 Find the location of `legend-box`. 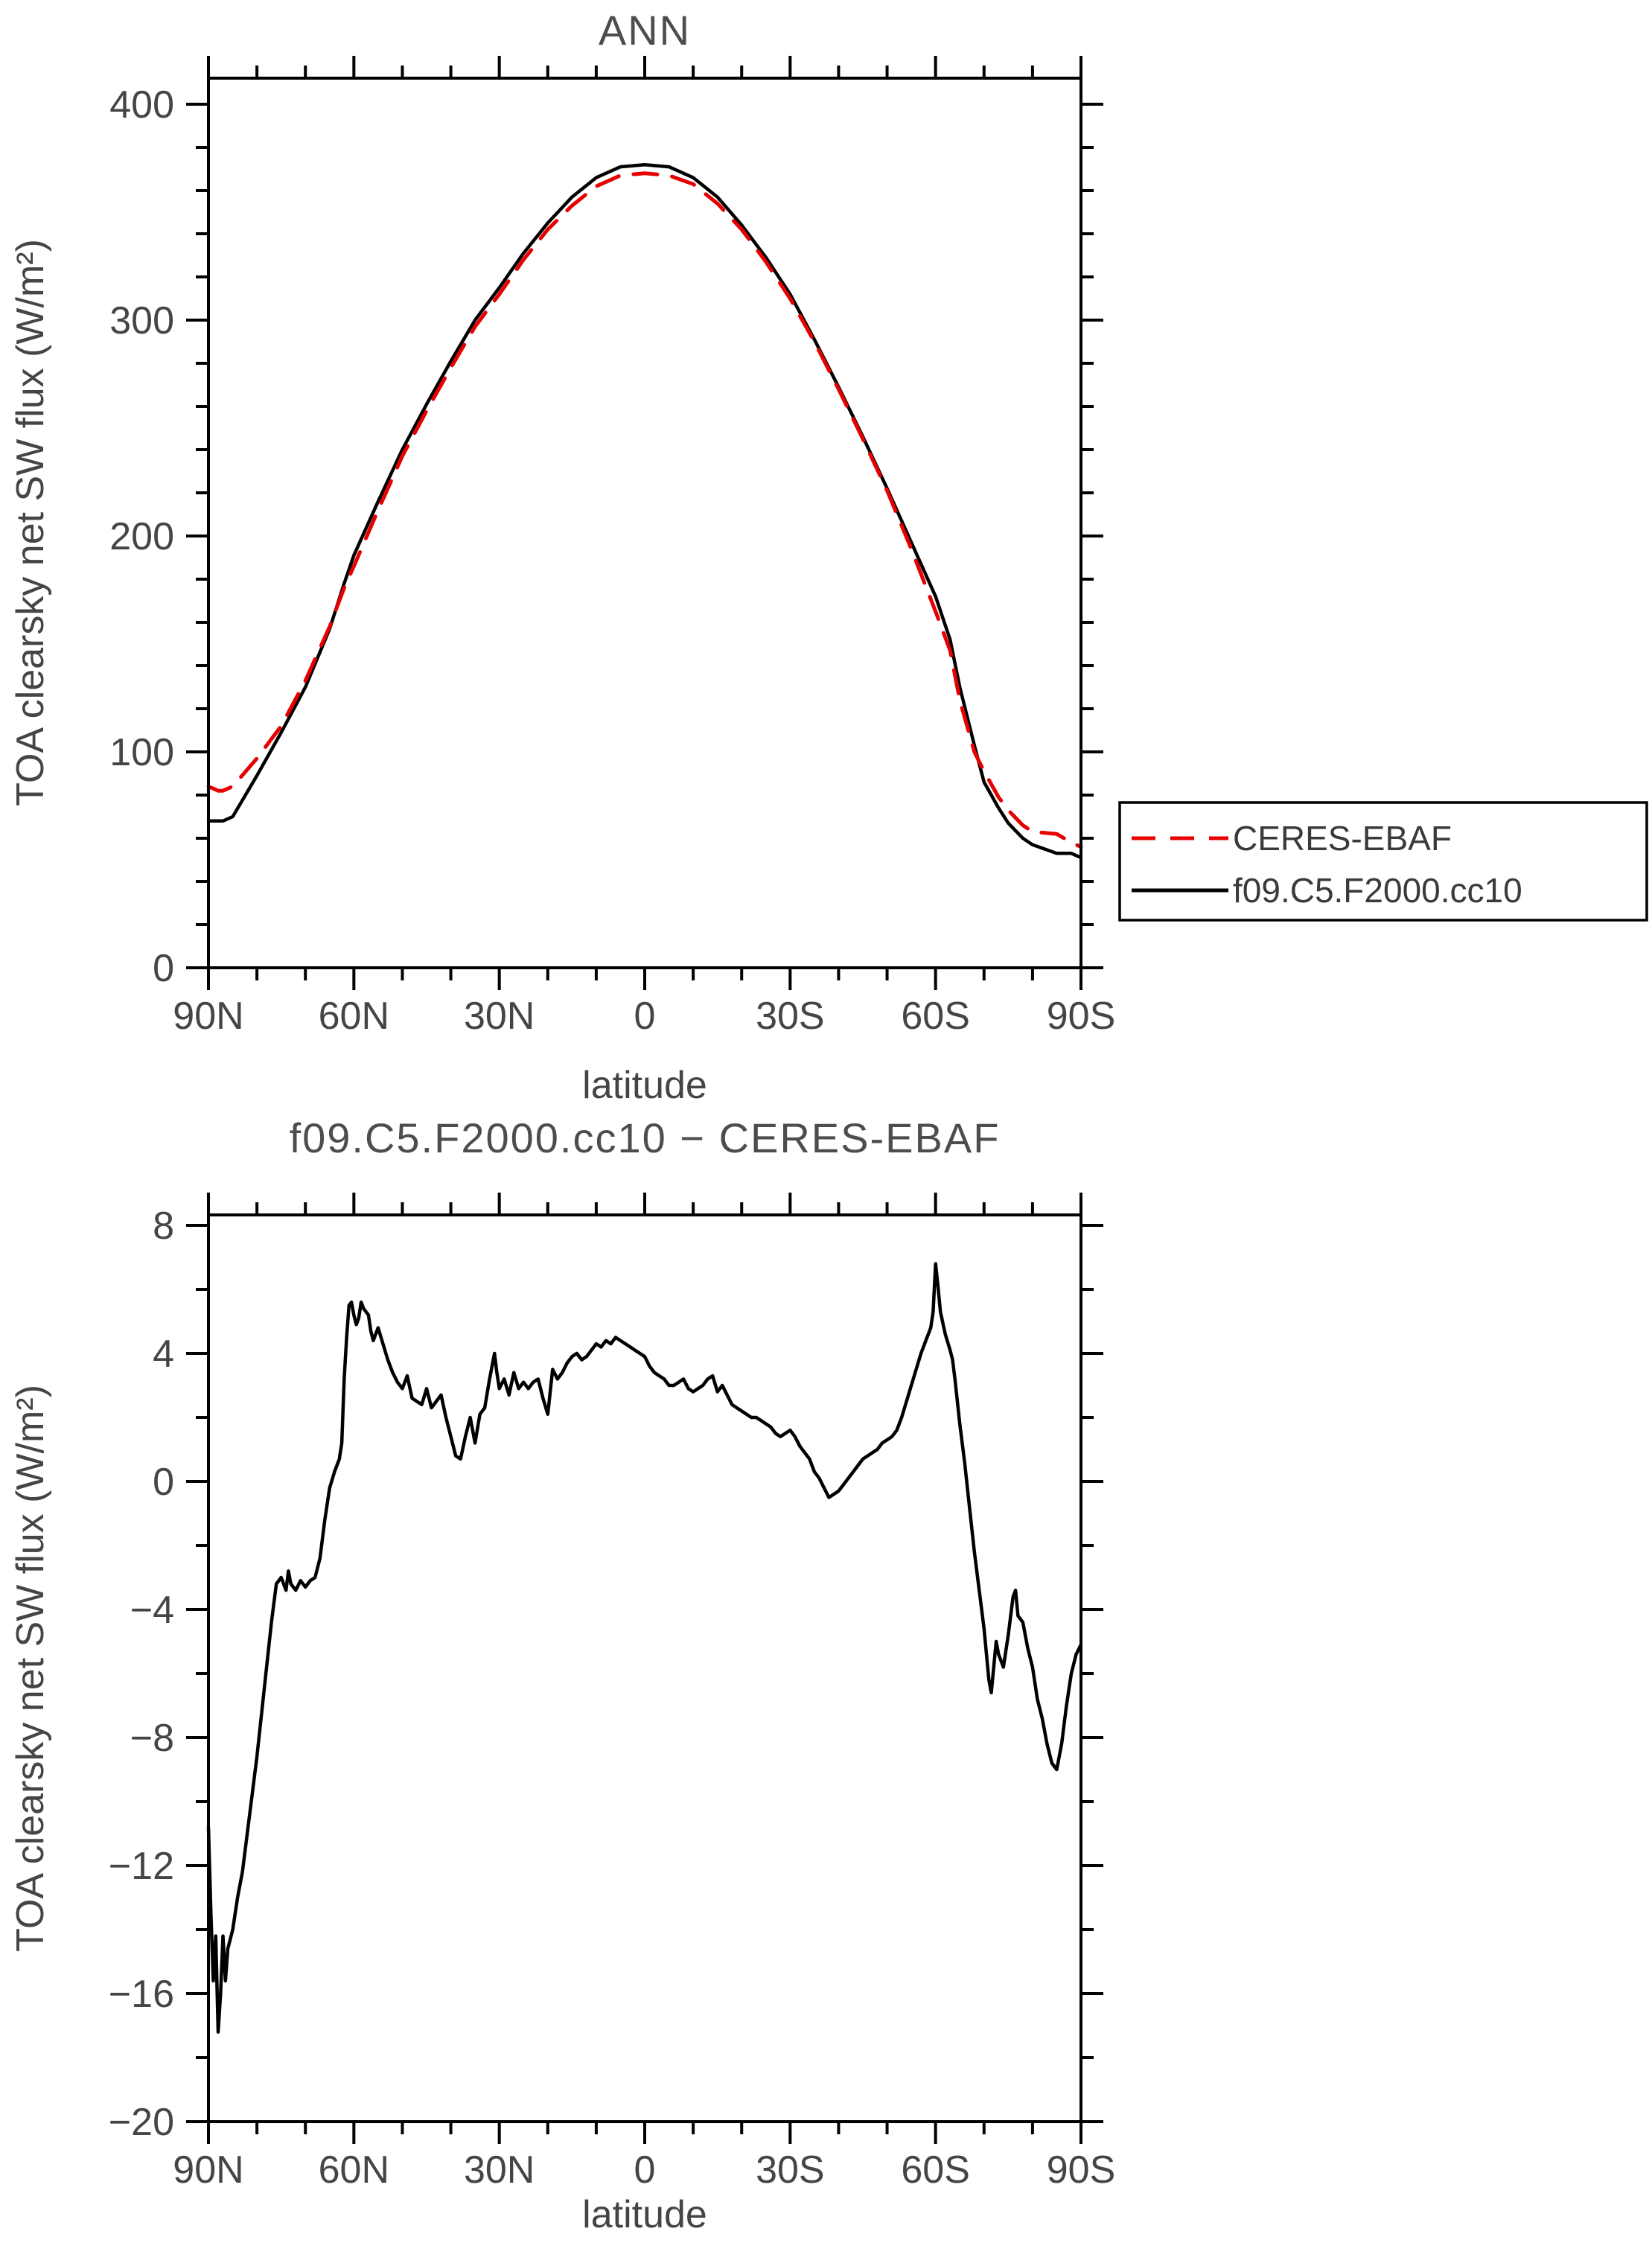

legend-box is located at coordinates (1383, 862).